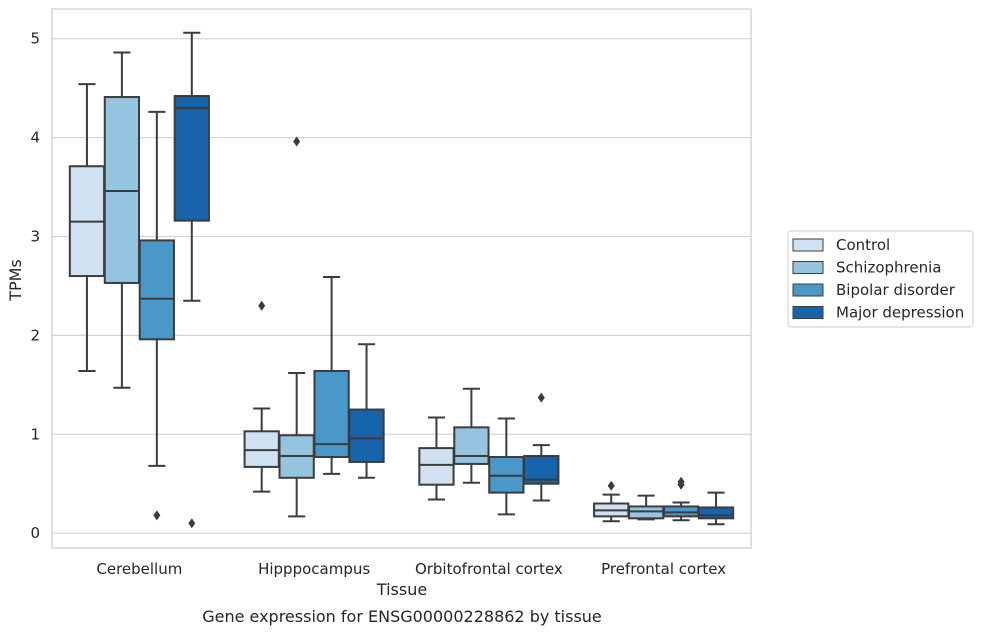 This screenshot has width=983, height=634. I want to click on legend-item: Bipolar disorder, so click(874, 290).